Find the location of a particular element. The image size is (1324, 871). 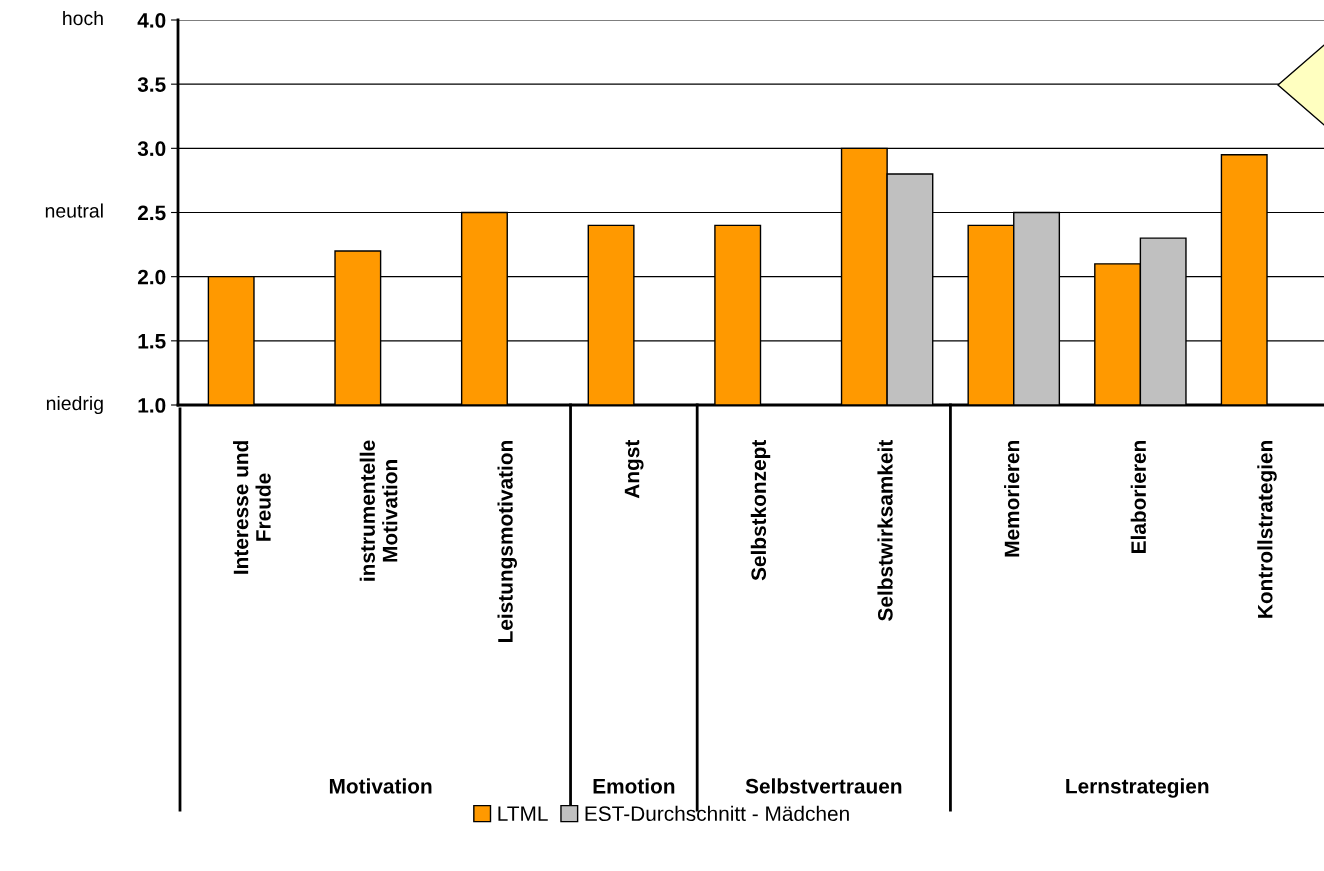

text: Lernstrategien is located at coordinates (1137, 788).